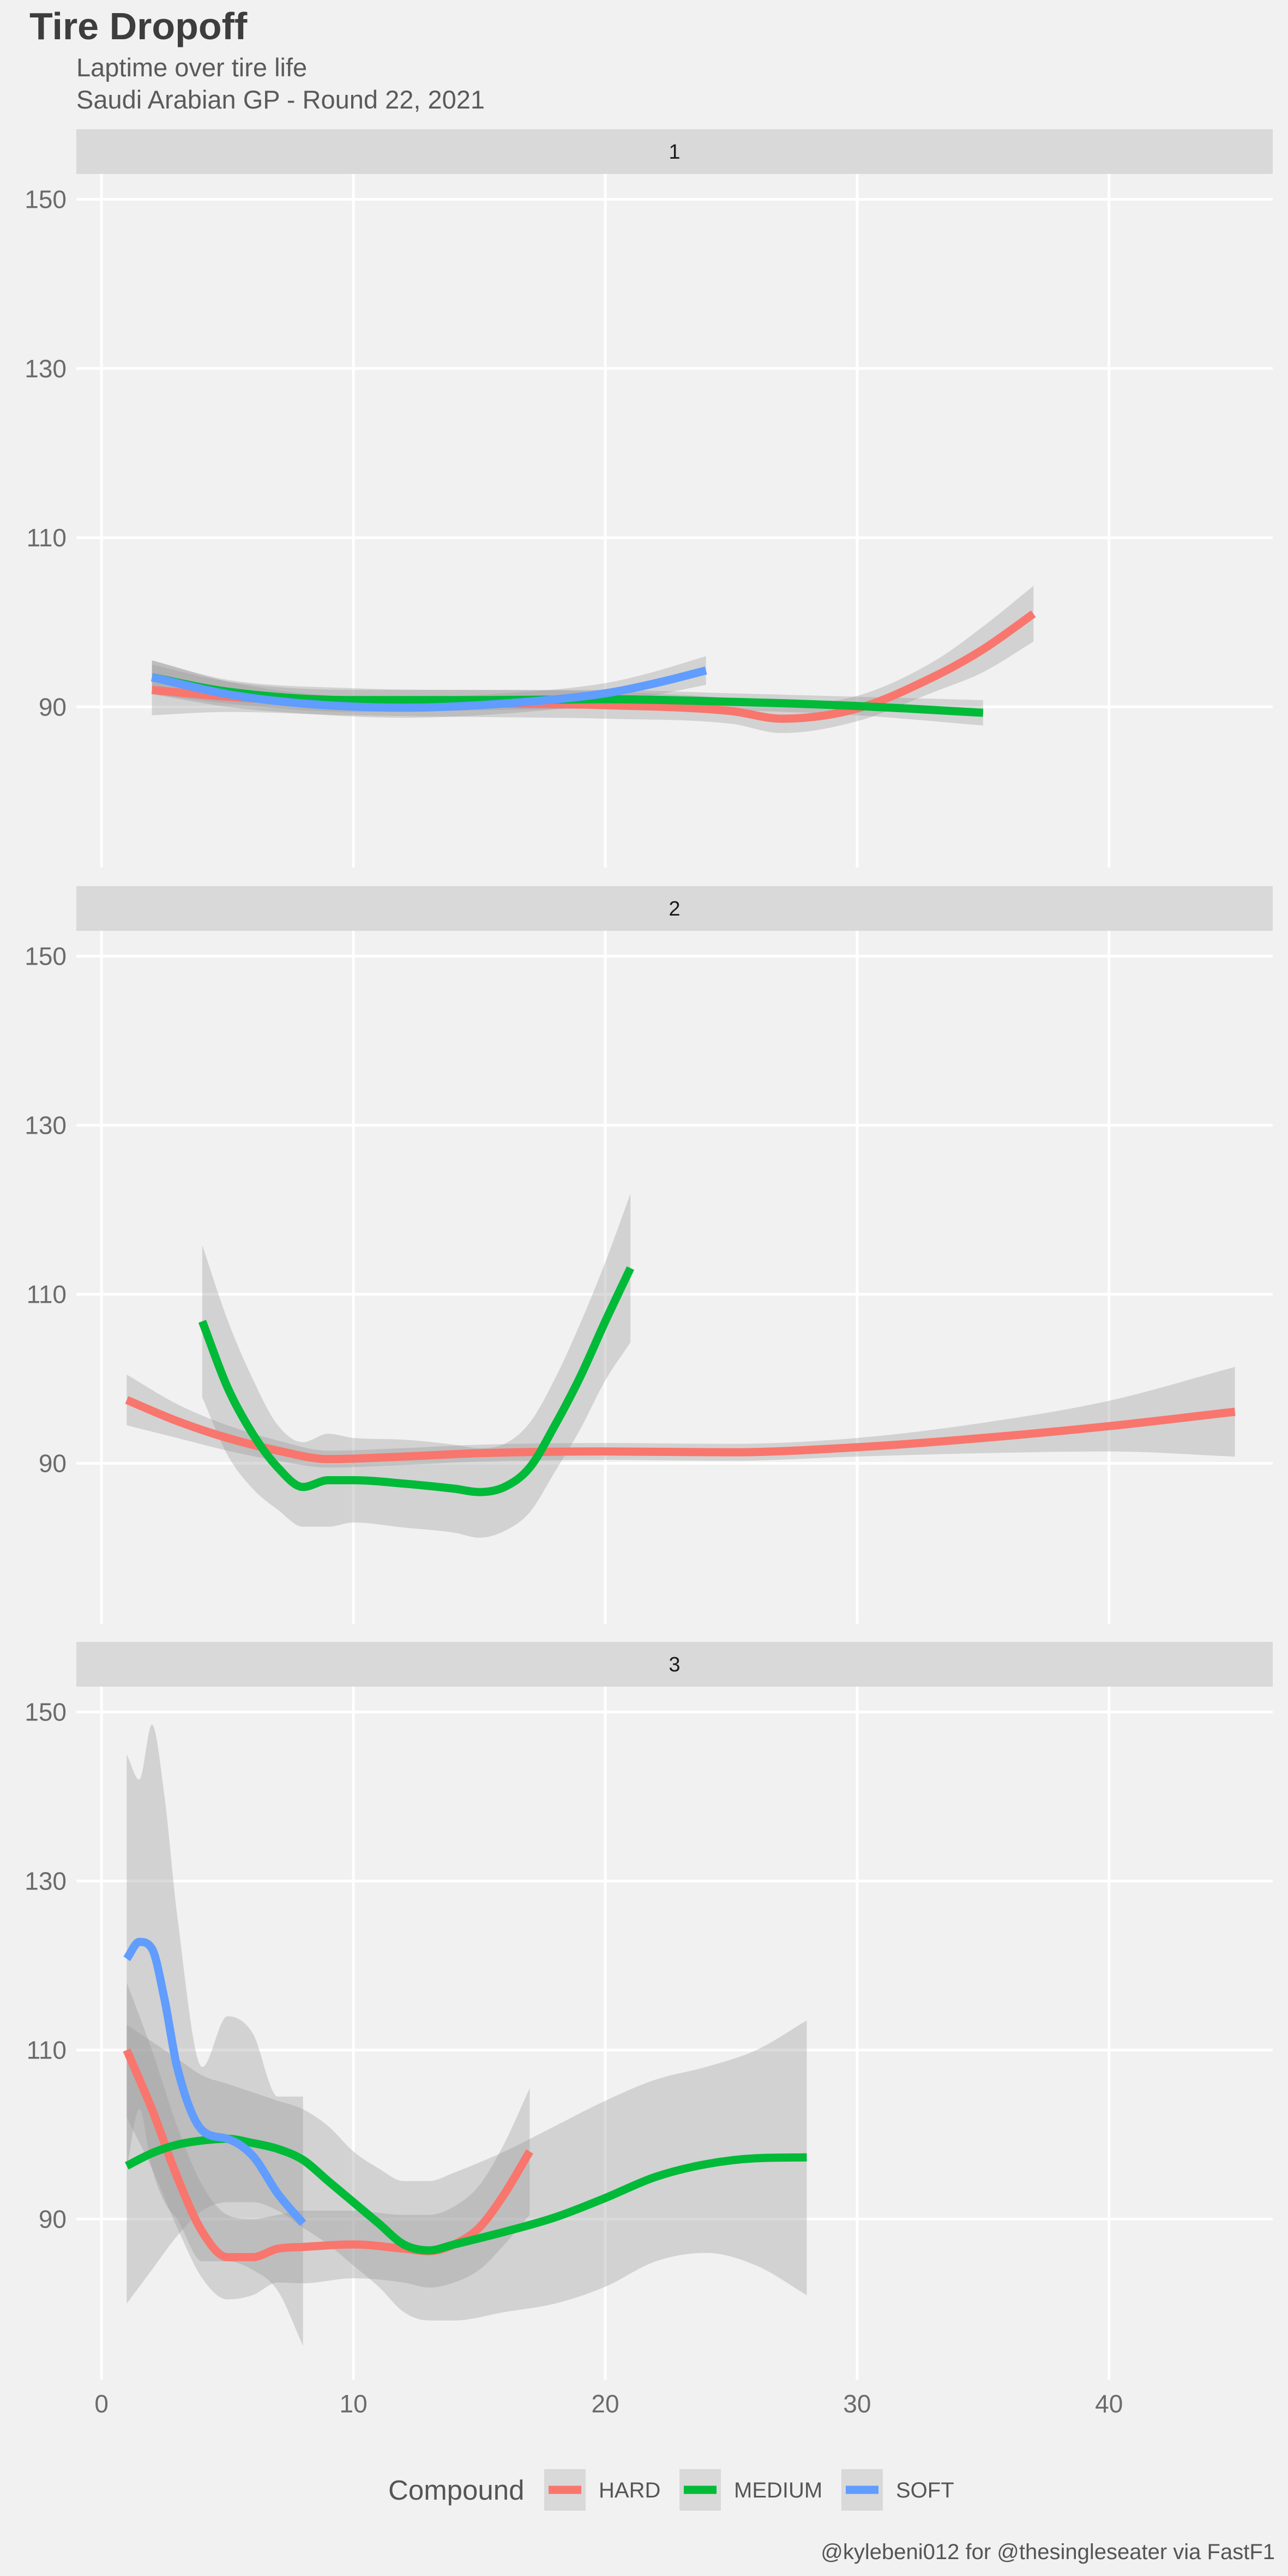 The width and height of the screenshot is (1288, 2576). Describe the element at coordinates (101, 2404) in the screenshot. I see `x-tick-label: 0` at that location.